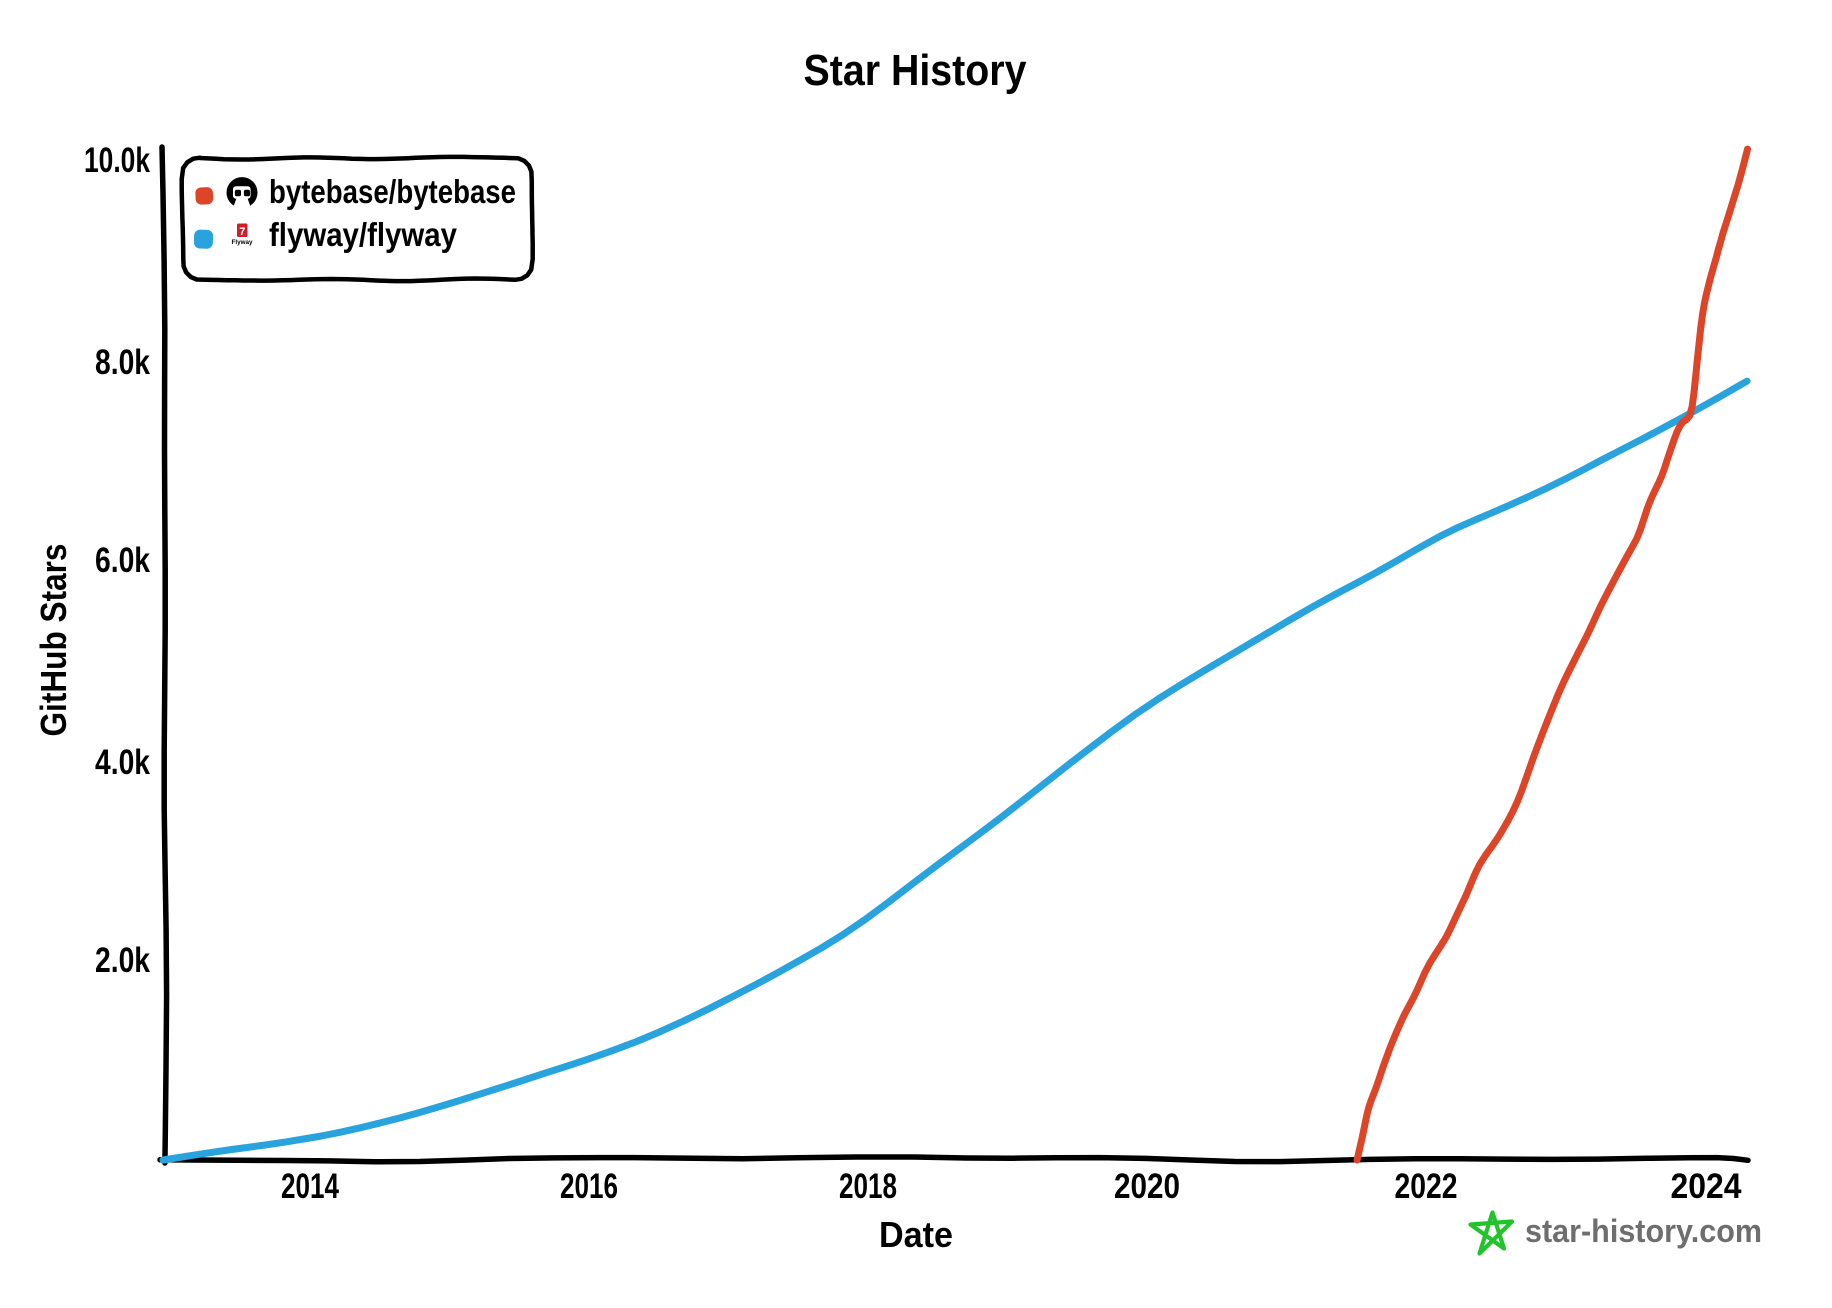 The image size is (1832, 1308). What do you see at coordinates (915, 70) in the screenshot?
I see `svg-text: Star History` at bounding box center [915, 70].